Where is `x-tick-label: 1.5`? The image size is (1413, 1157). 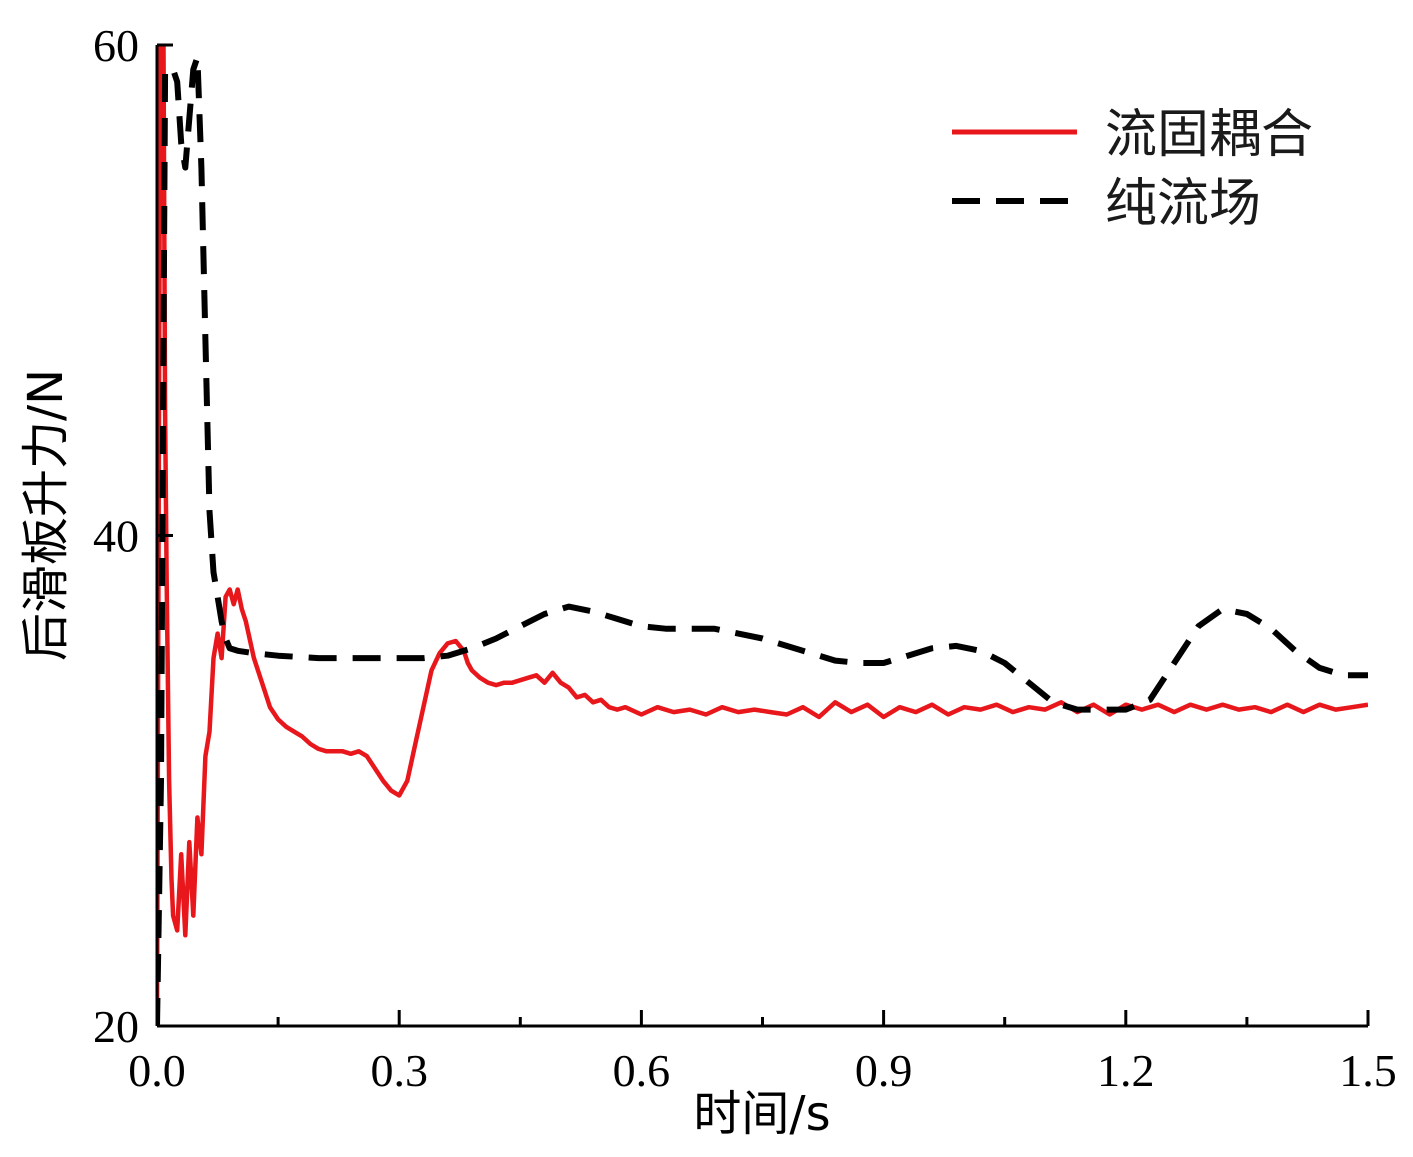 x-tick-label: 1.5 is located at coordinates (1368, 1070).